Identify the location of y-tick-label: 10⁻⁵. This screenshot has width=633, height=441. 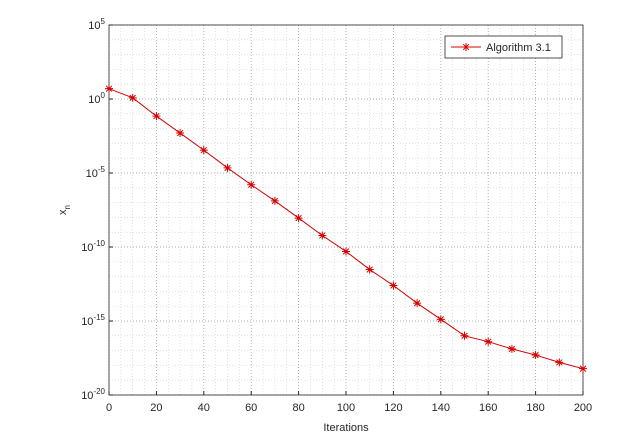
(96, 172).